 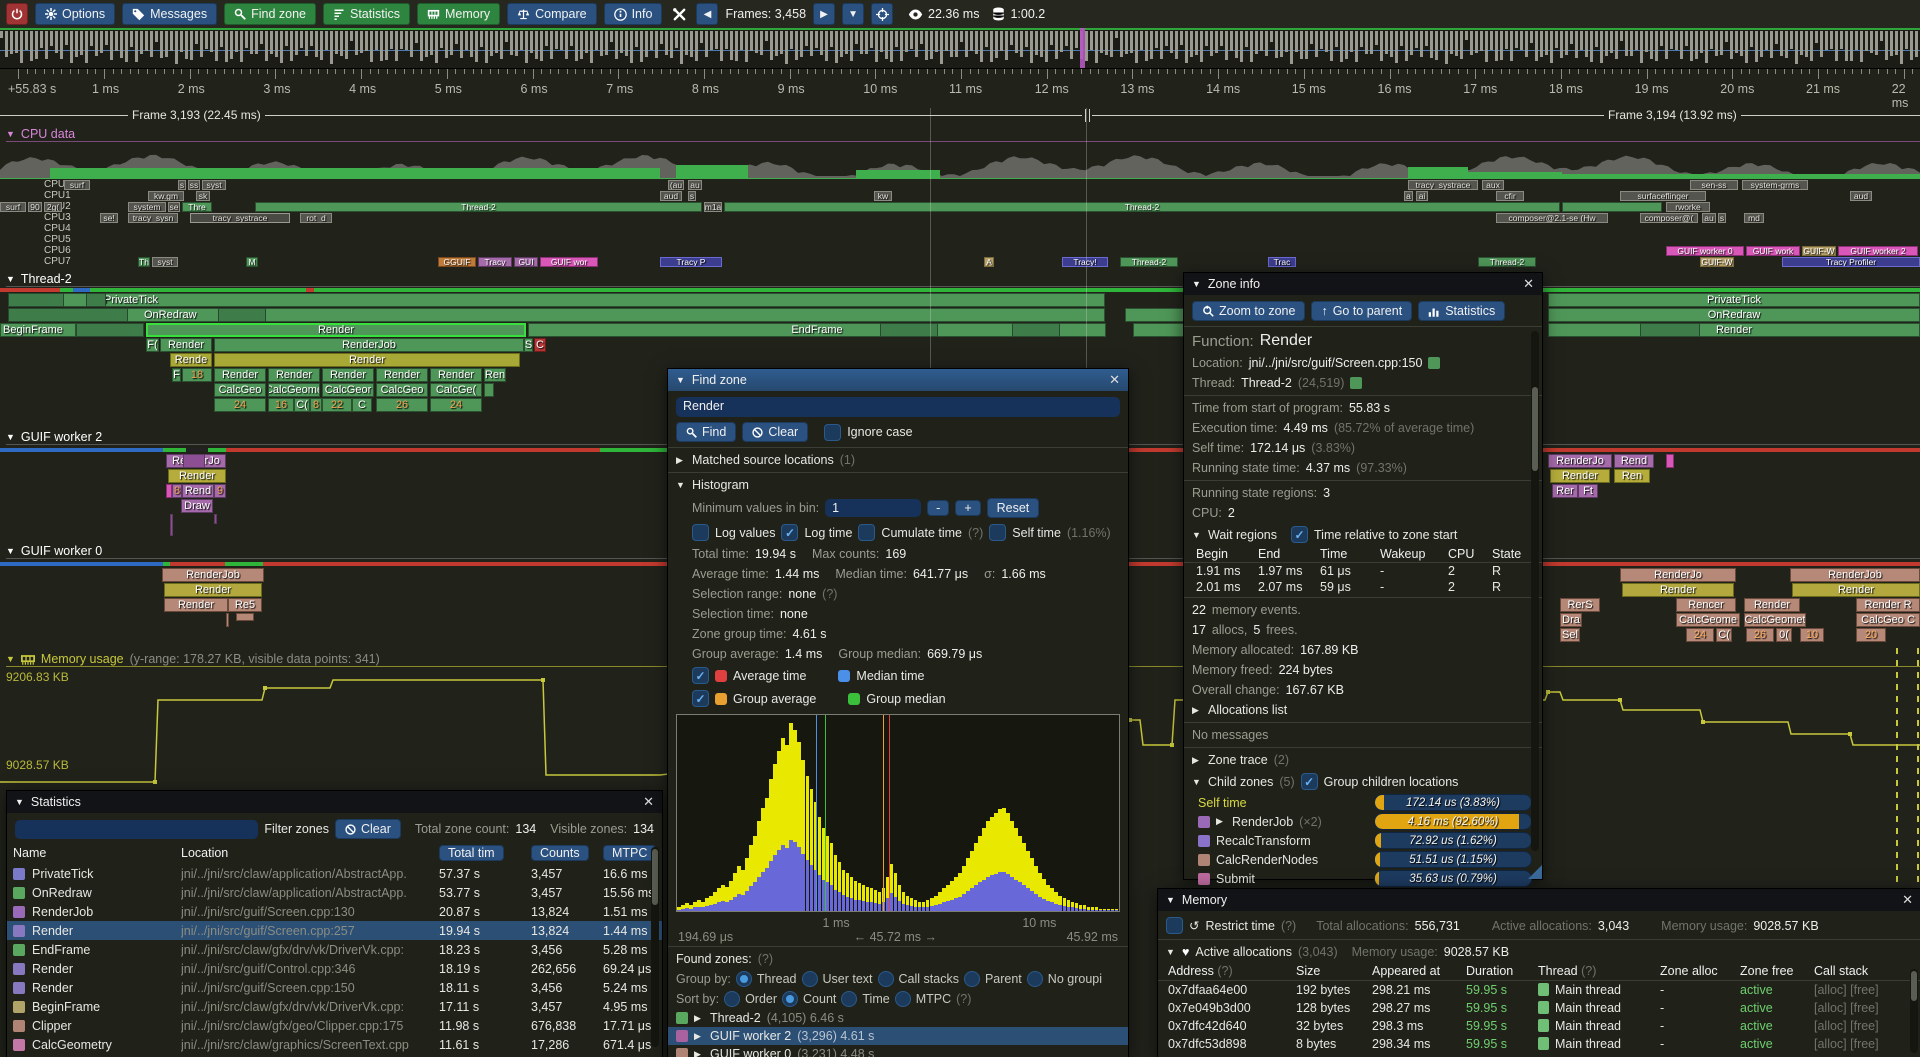 I want to click on found-zone-group-row: ▶ Thread-2 (4,105) 6.46 s, so click(x=898, y=1018).